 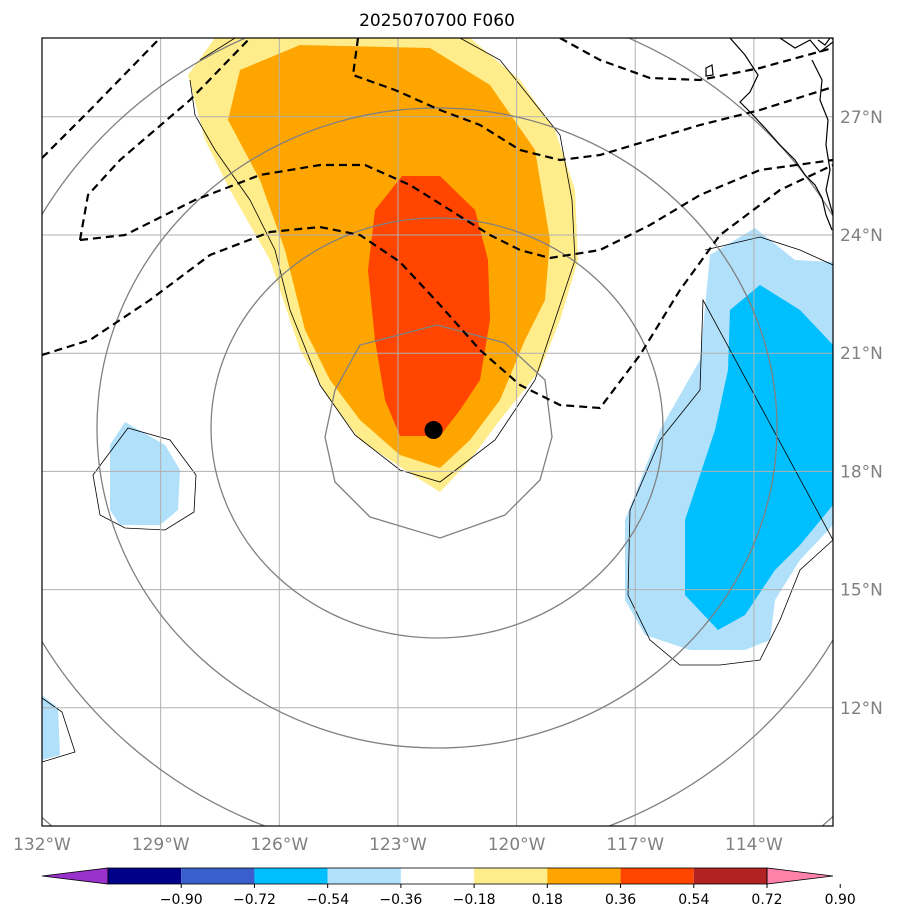 What do you see at coordinates (433, 430) in the screenshot?
I see `storm-center-marker` at bounding box center [433, 430].